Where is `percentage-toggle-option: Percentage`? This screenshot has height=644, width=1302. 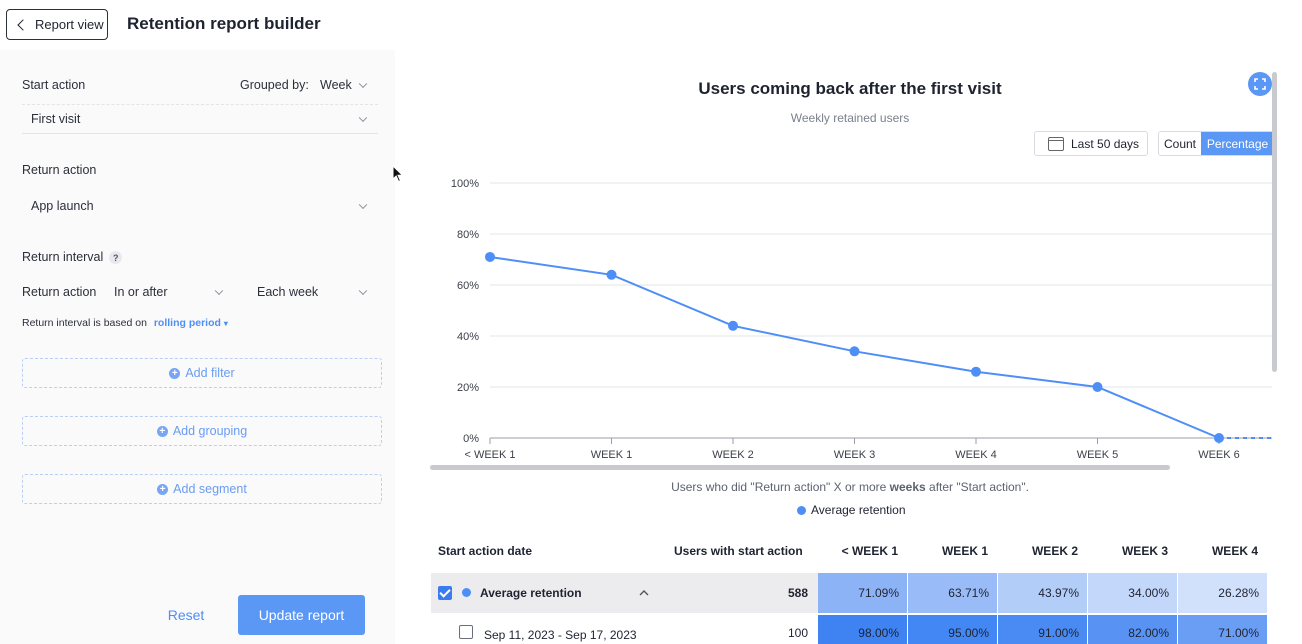 percentage-toggle-option: Percentage is located at coordinates (1237, 143).